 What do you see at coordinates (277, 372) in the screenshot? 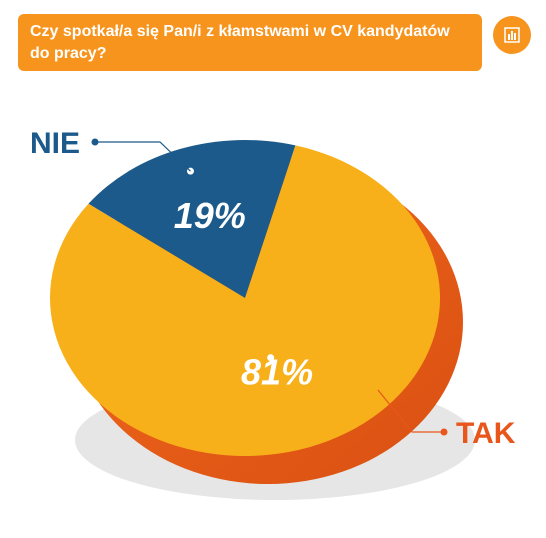
I see `value-label: 81%` at bounding box center [277, 372].